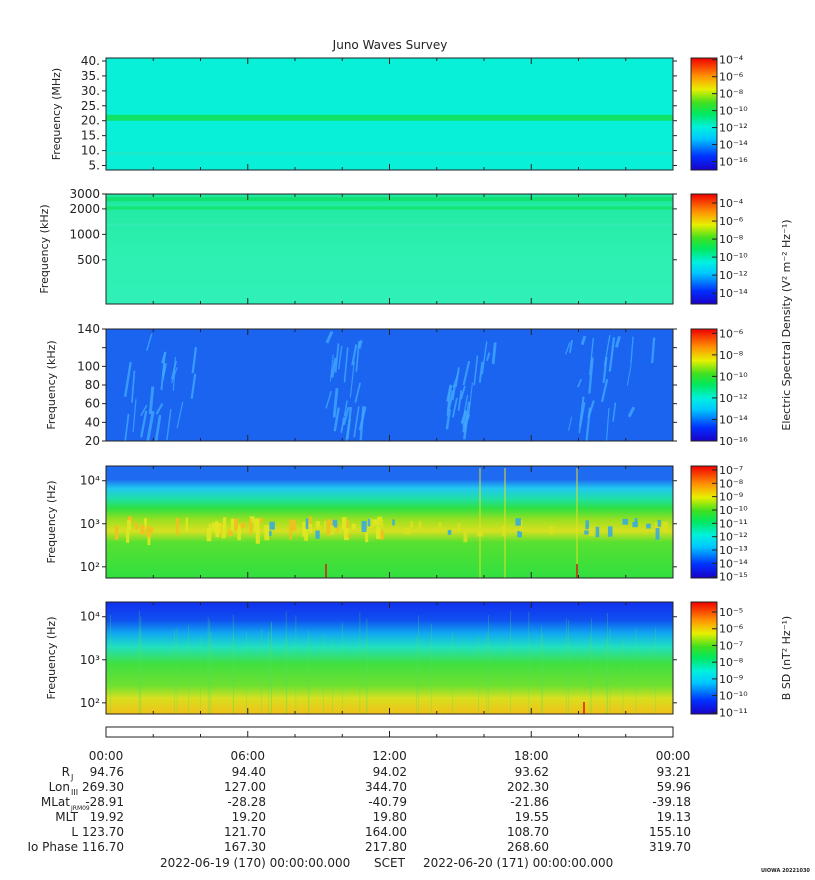 The width and height of the screenshot is (815, 880). Describe the element at coordinates (733, 162) in the screenshot. I see `colorbar-tick-label: 10⁻¹⁶` at that location.